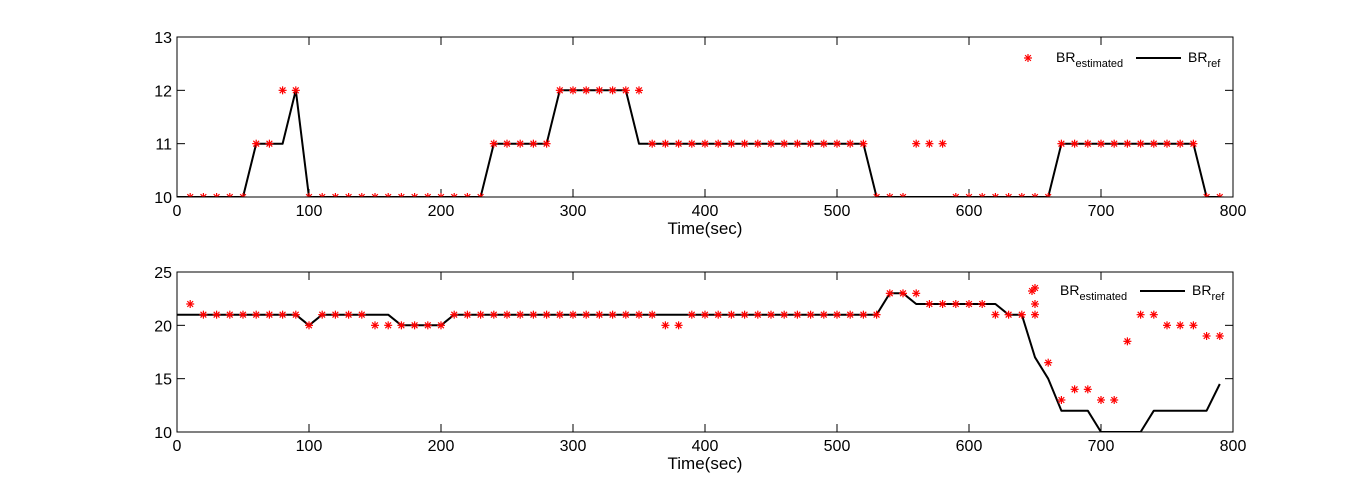  Describe the element at coordinates (1028, 58) in the screenshot. I see `top-legend-star-icon` at that location.